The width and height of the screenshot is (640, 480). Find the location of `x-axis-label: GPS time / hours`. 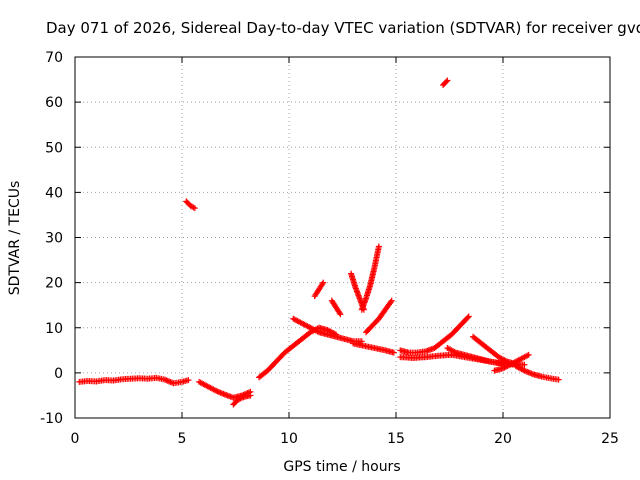

x-axis-label: GPS time / hours is located at coordinates (341, 467).